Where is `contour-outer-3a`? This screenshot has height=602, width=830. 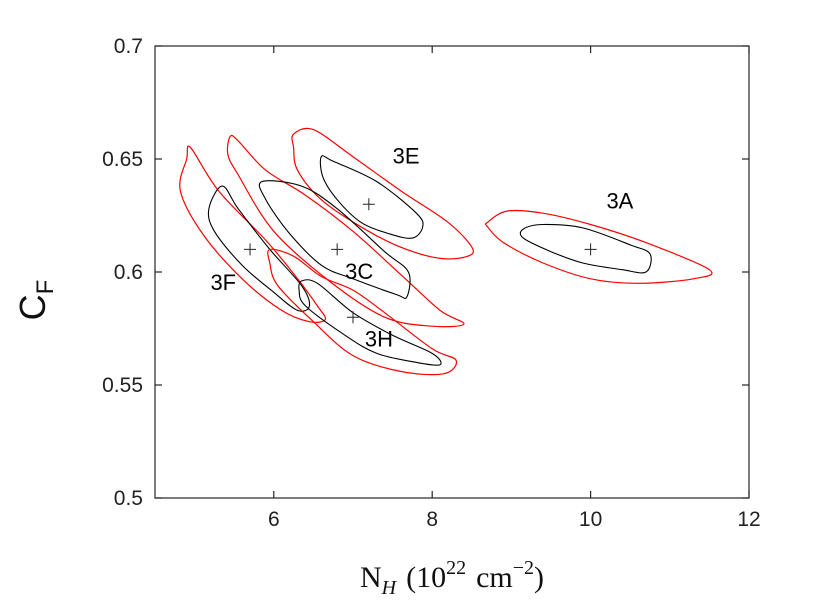 contour-outer-3a is located at coordinates (598, 246).